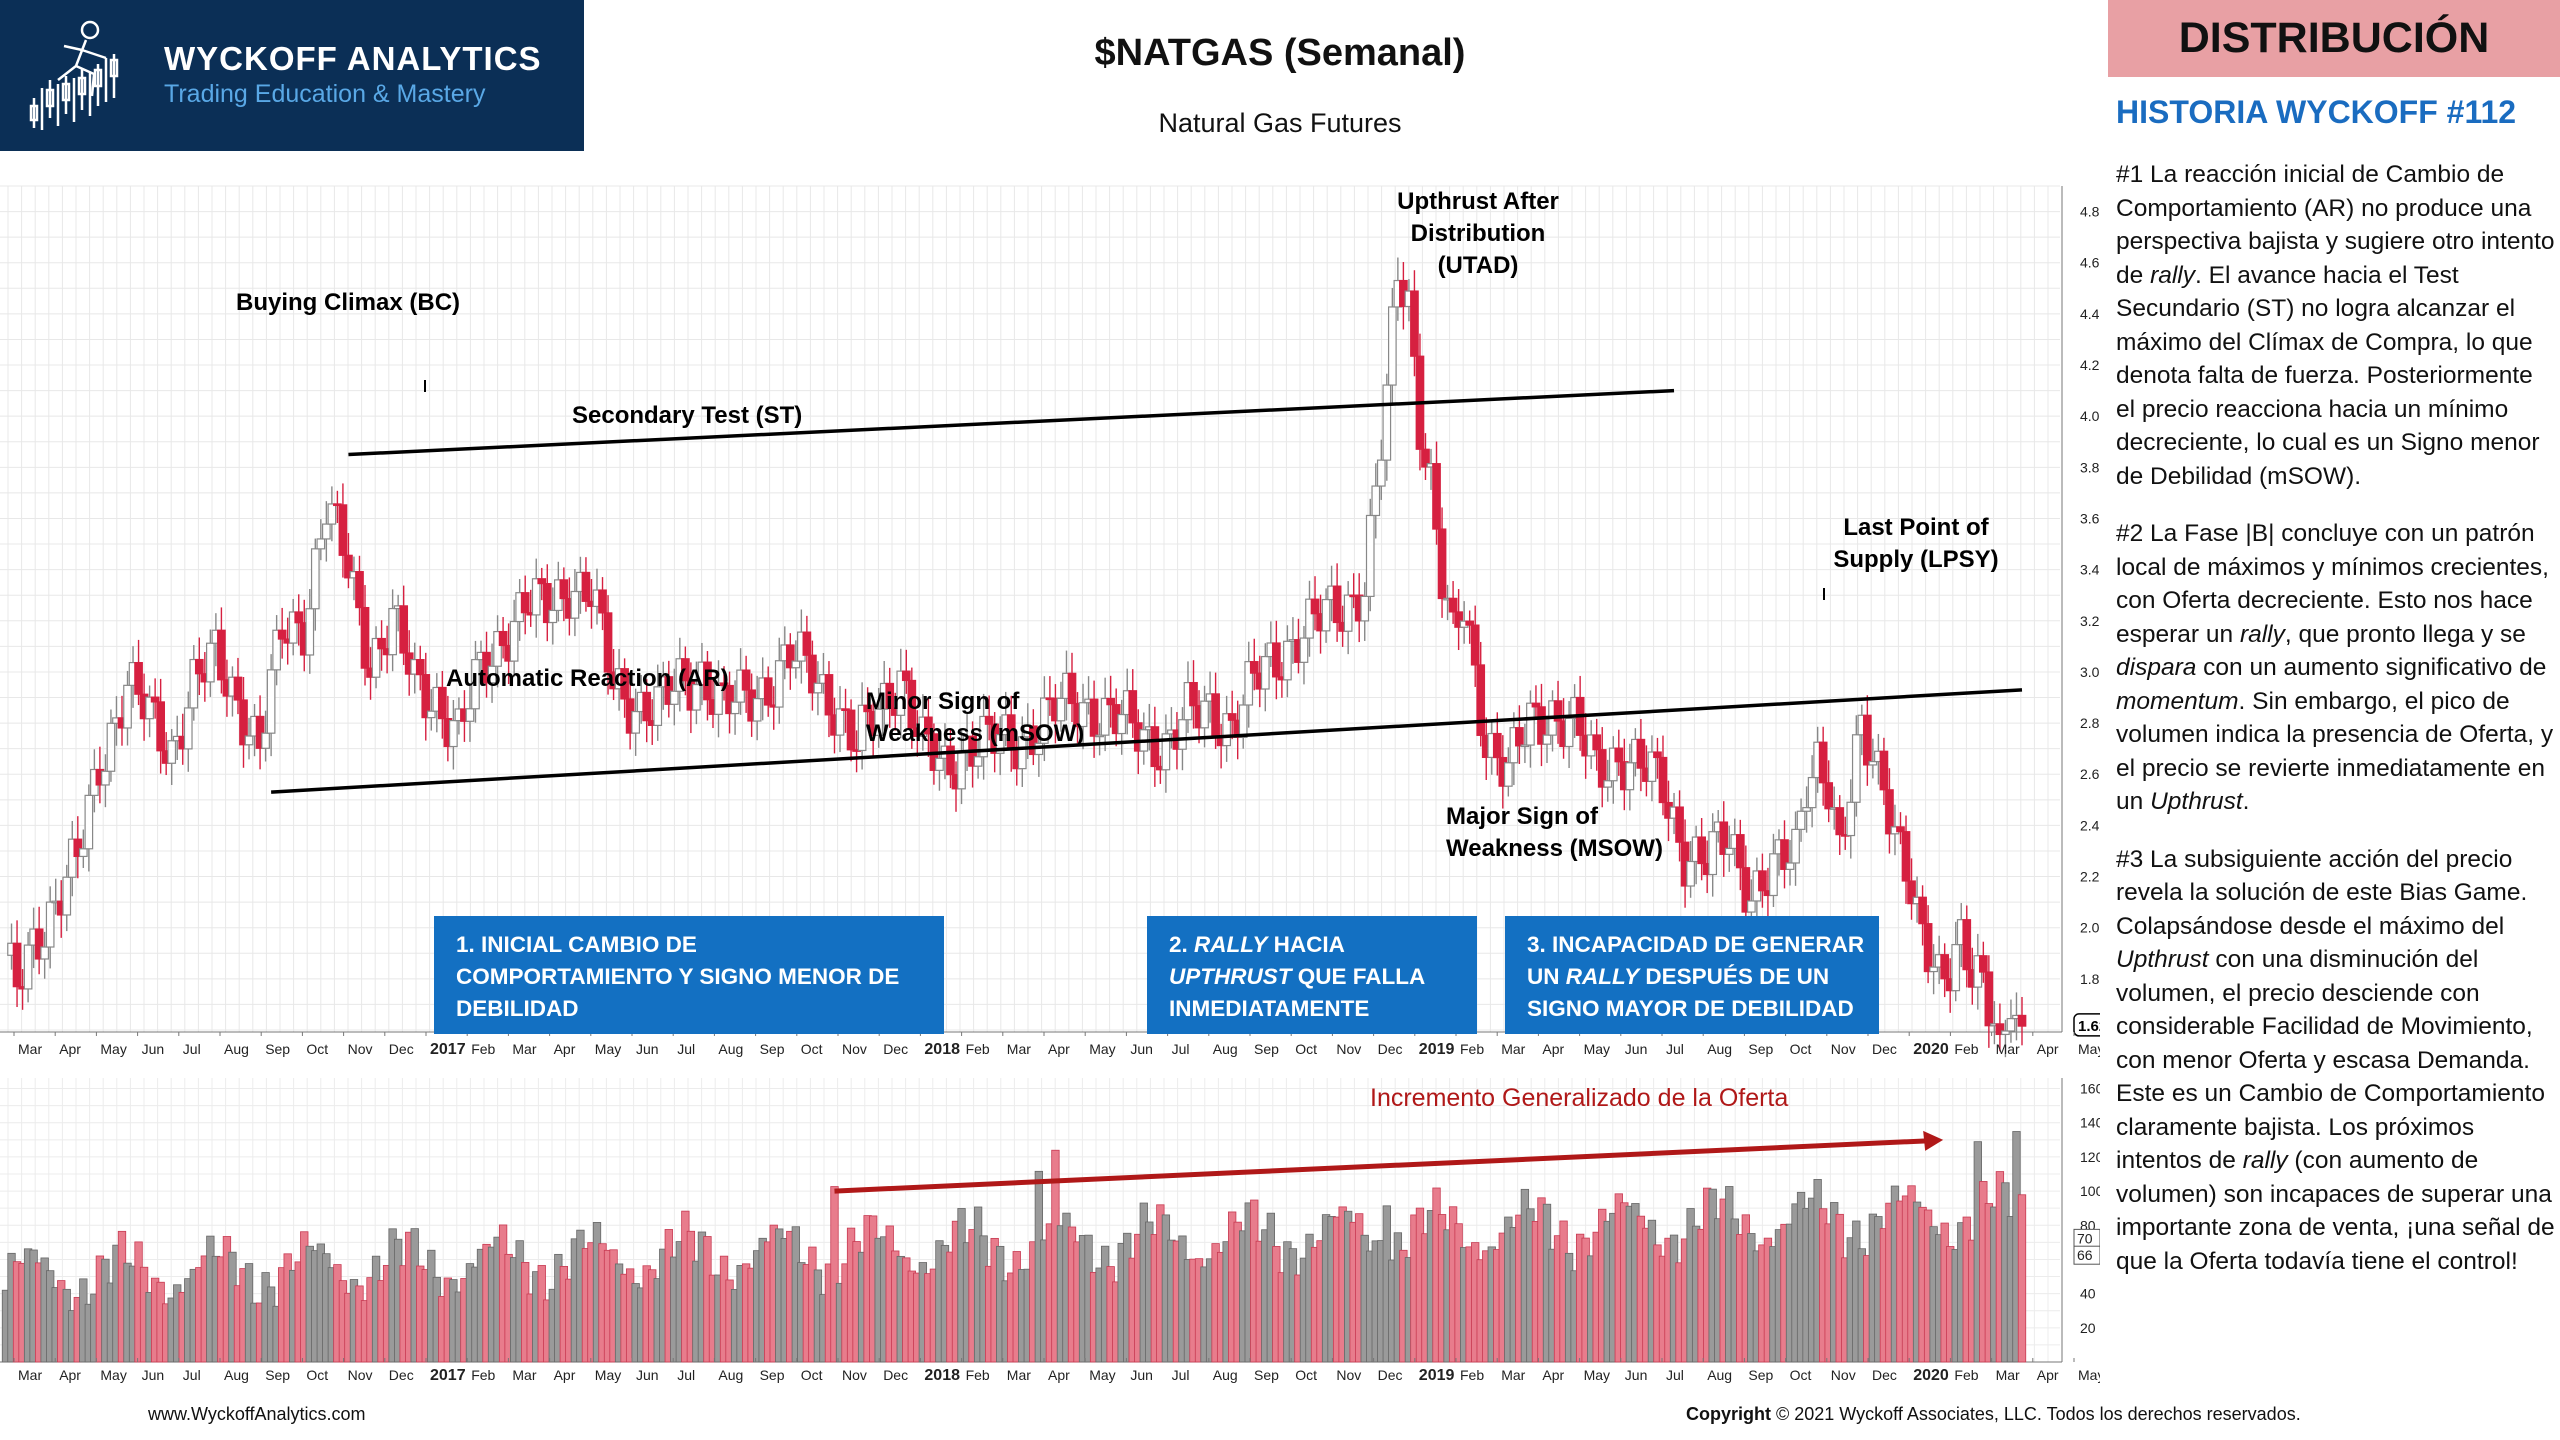 The image size is (2560, 1440). I want to click on annotation-lpsy: Last Point of Supply (LPSY), so click(1915, 543).